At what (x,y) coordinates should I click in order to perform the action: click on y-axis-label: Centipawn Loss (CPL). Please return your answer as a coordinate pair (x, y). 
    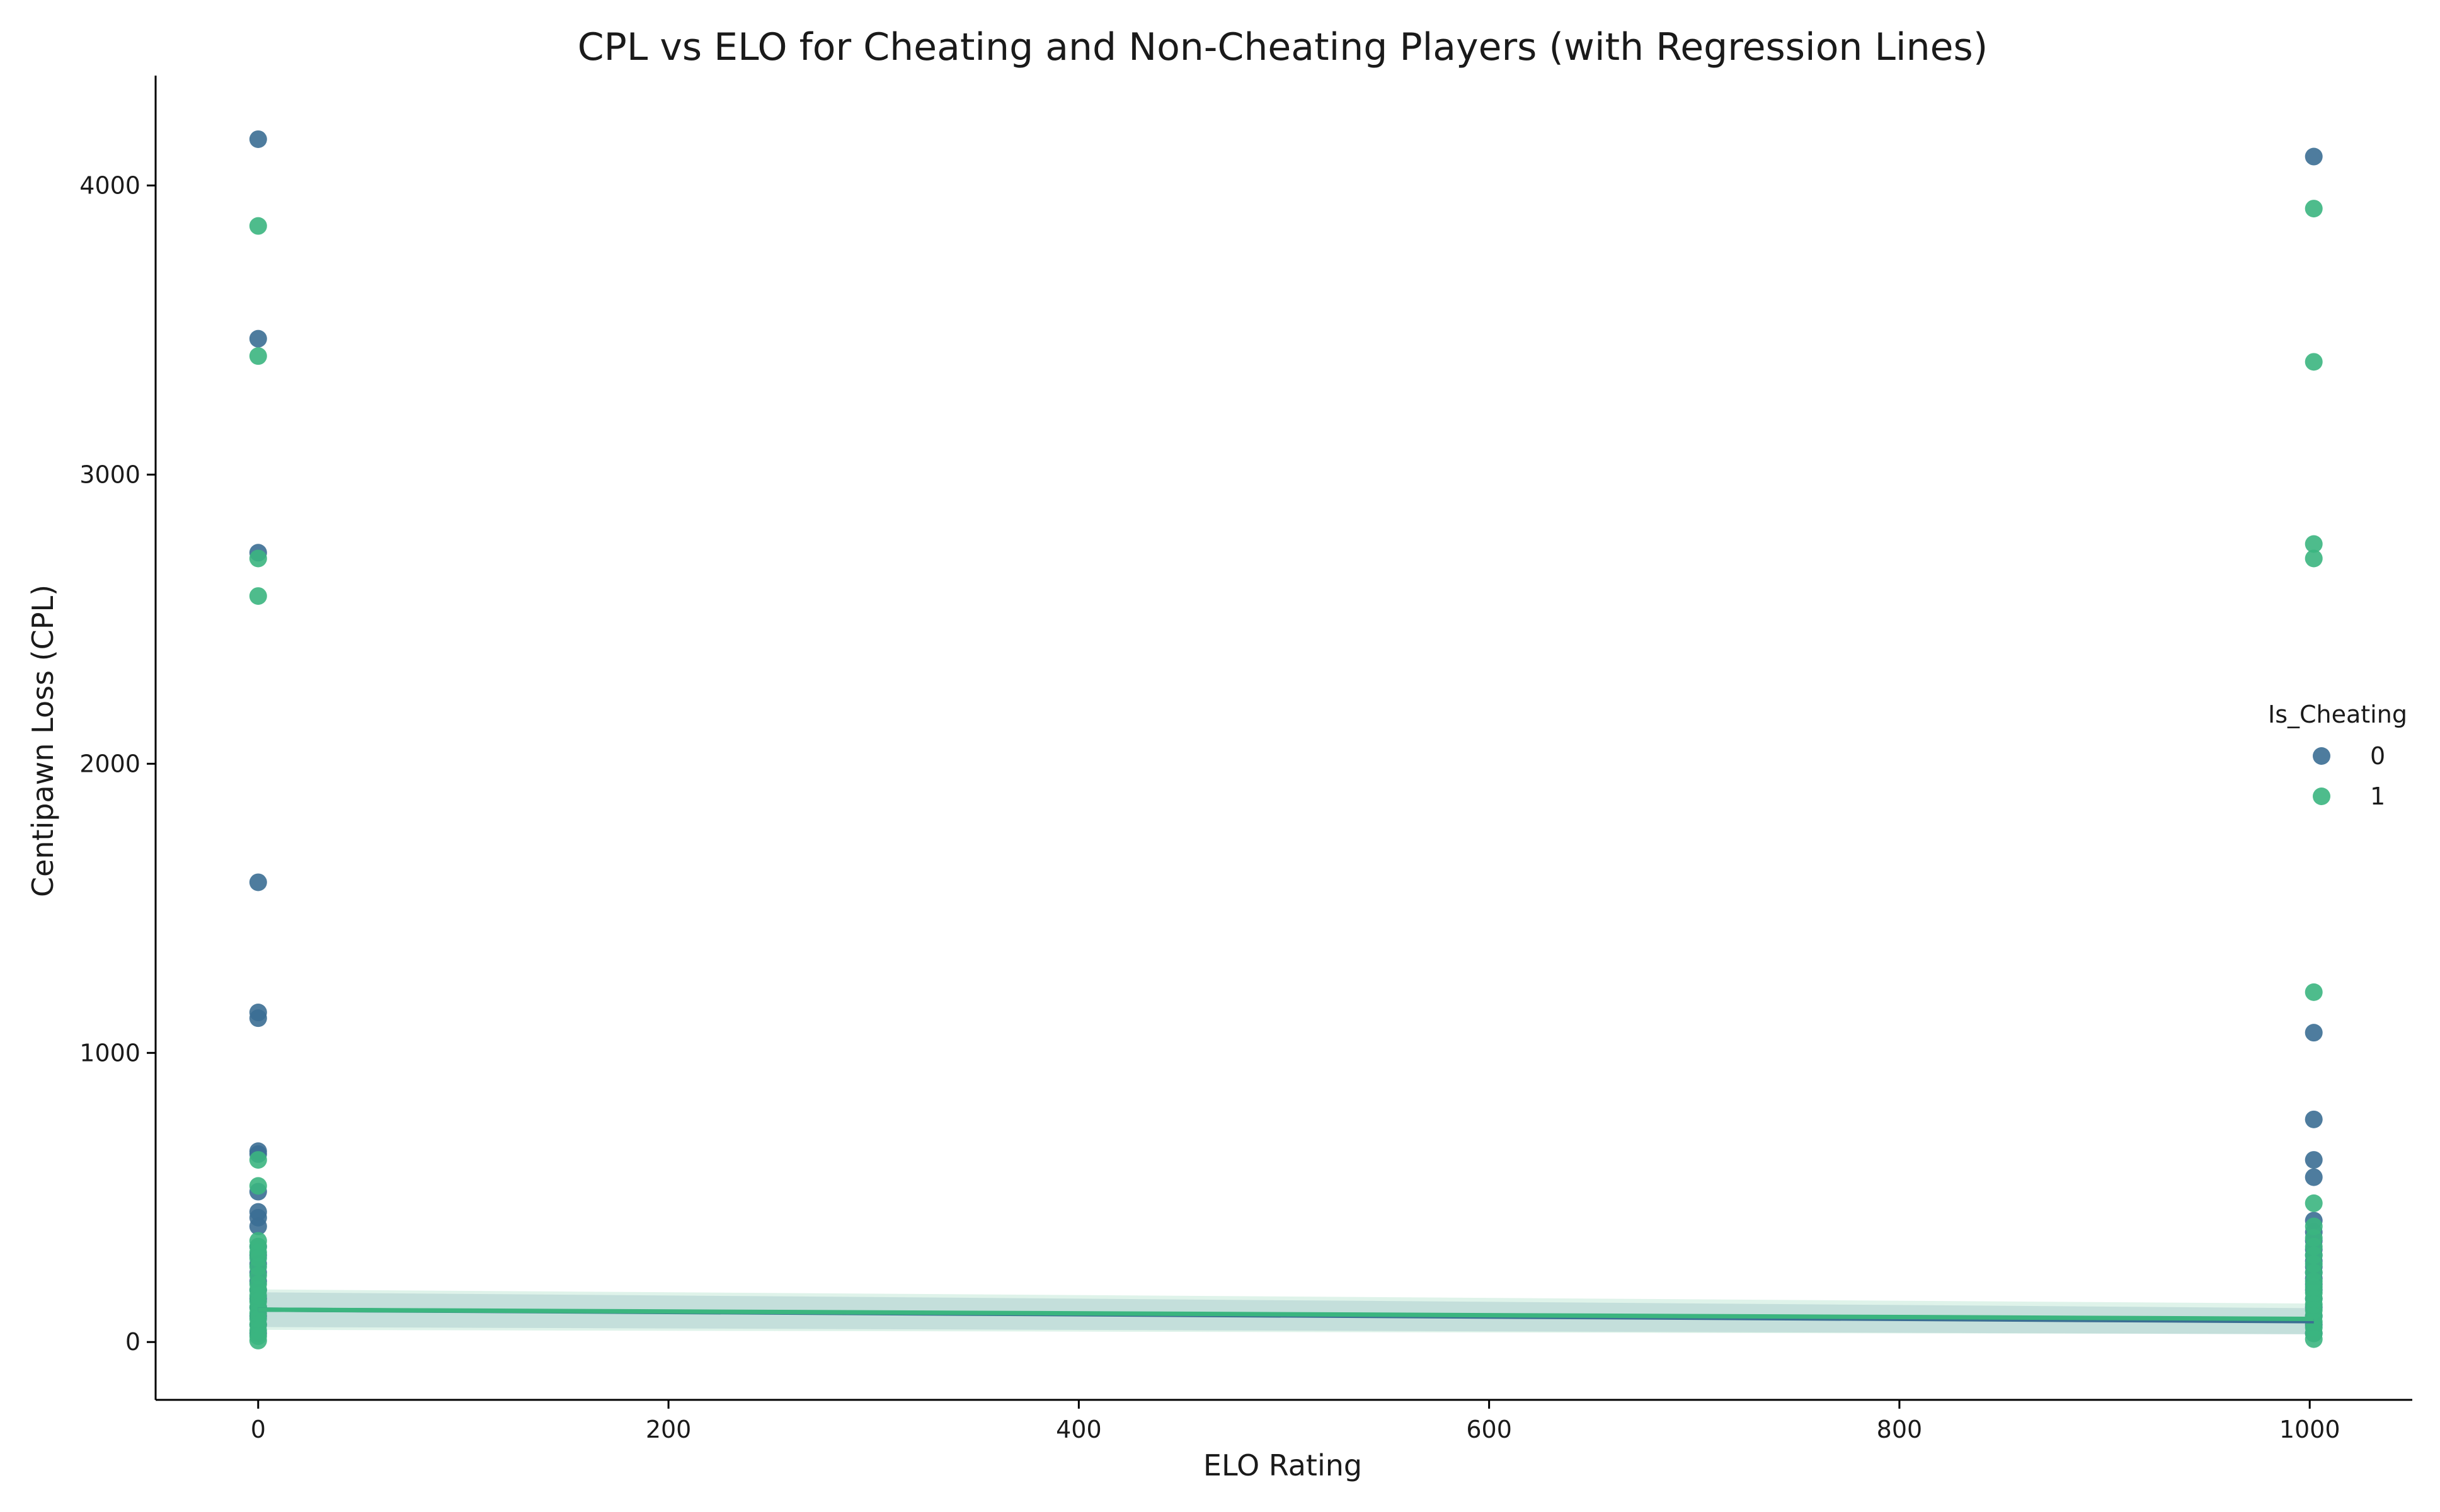
    Looking at the image, I should click on (43, 741).